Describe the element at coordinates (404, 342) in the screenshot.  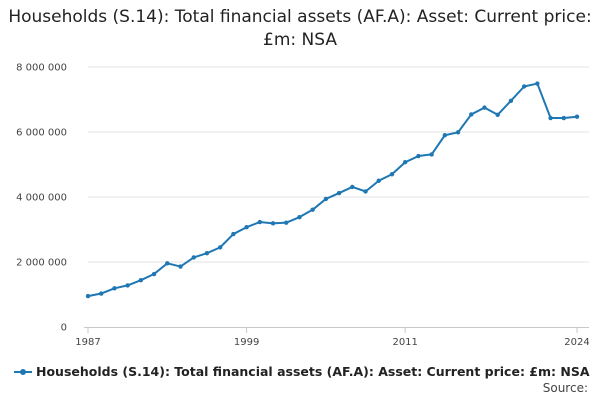
I see `x-tick-label: 2011` at that location.